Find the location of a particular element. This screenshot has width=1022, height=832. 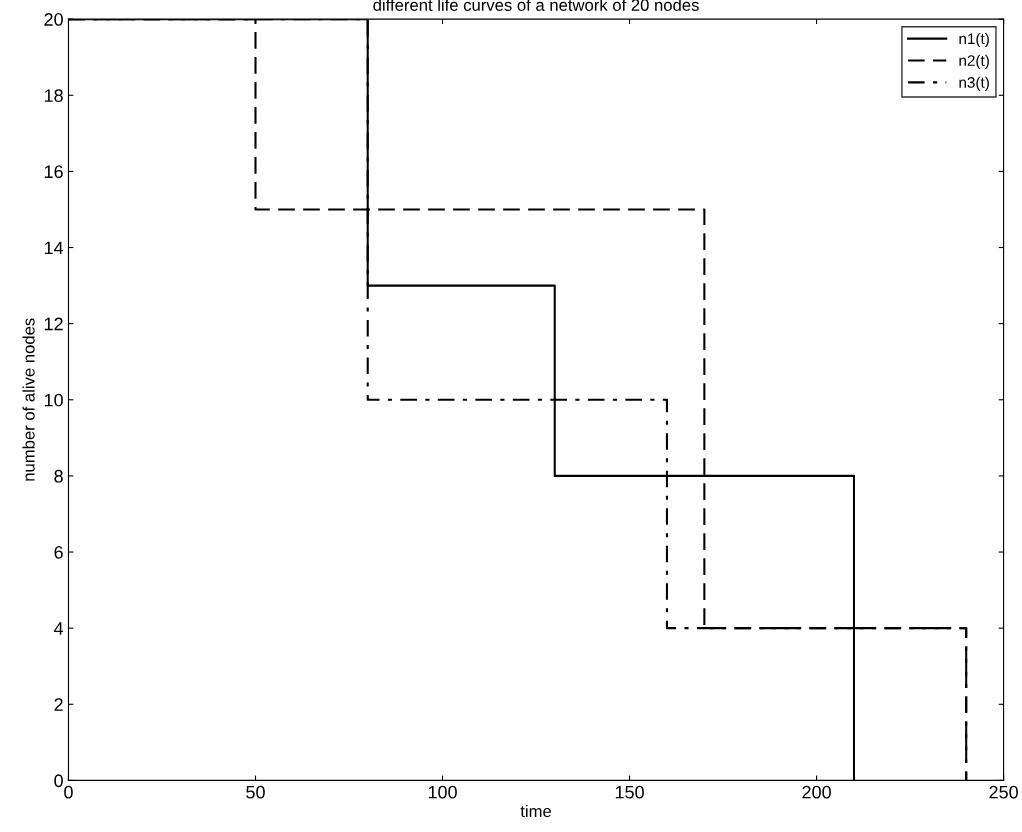

y-tick-label: 12 is located at coordinates (53, 324).